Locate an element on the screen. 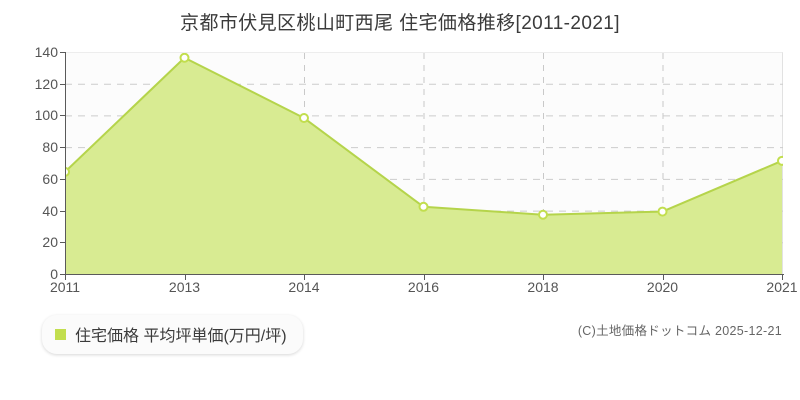 The image size is (800, 400). y-axis-tick: 140 is located at coordinates (29, 52).